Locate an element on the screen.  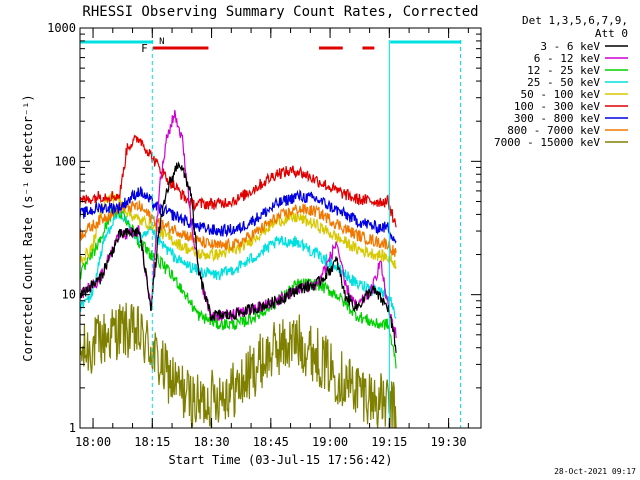
x-tick-label: 19:00 is located at coordinates (330, 442).